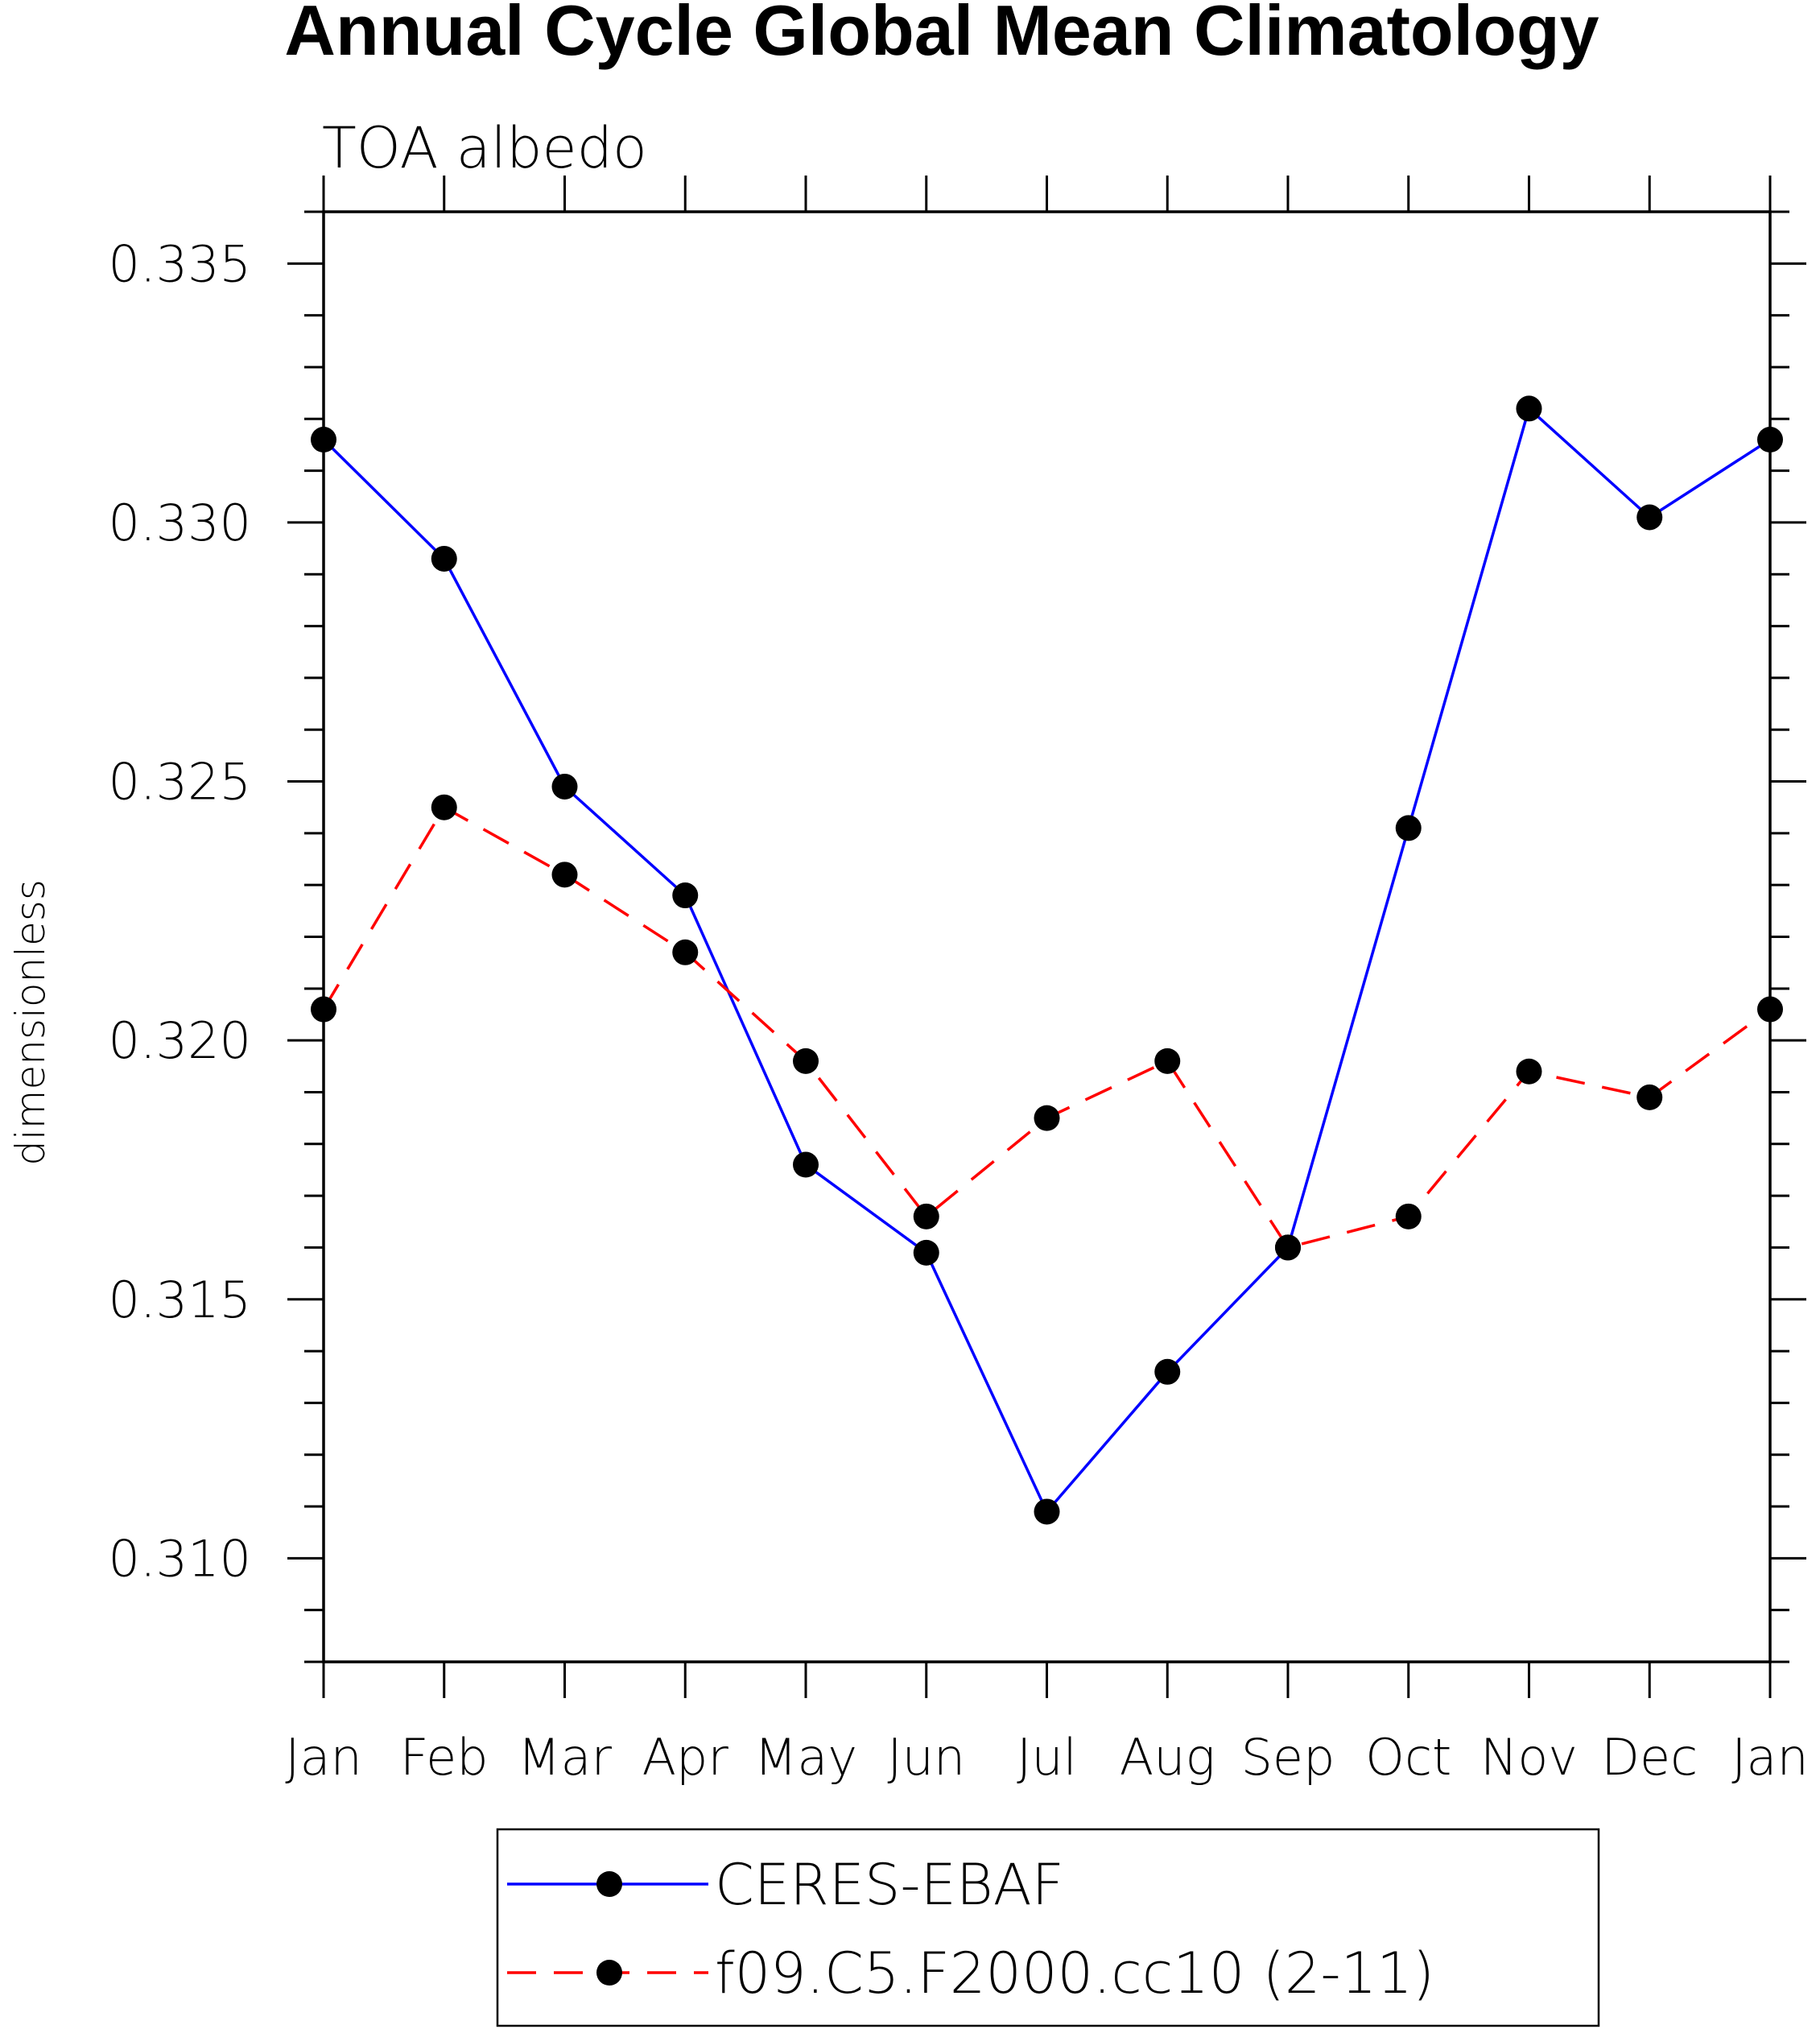  I want to click on x-tick-label: Apr, so click(685, 1758).